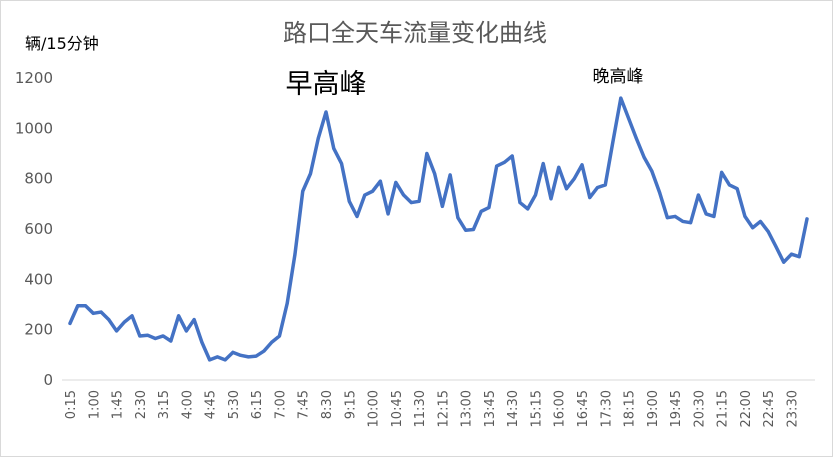  Describe the element at coordinates (34, 78) in the screenshot. I see `y-tick-label: 1200` at that location.